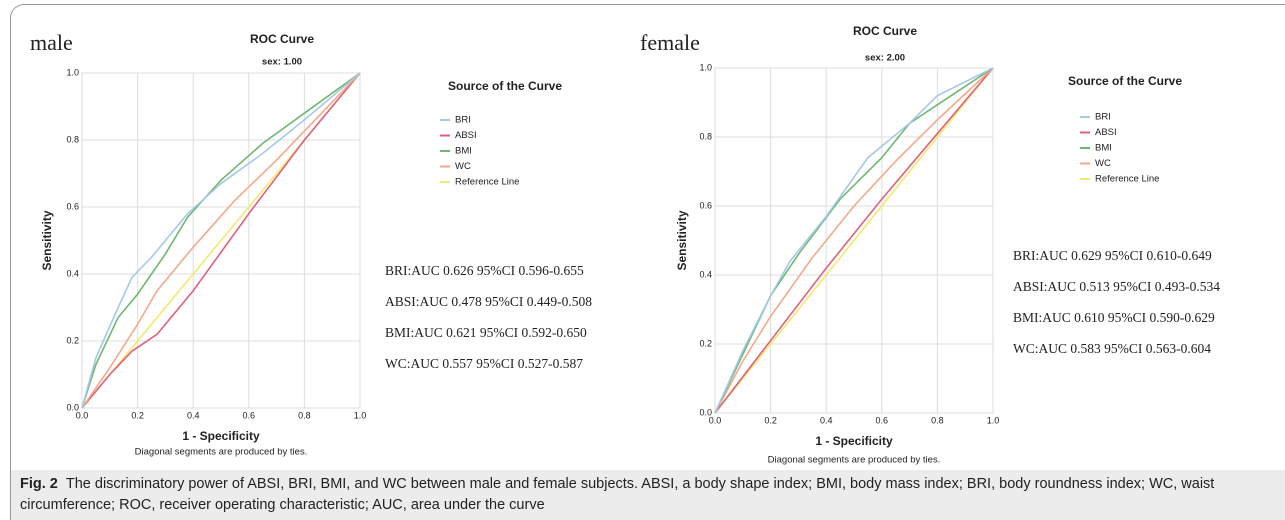 The width and height of the screenshot is (1285, 520). What do you see at coordinates (1114, 317) in the screenshot?
I see `auc-annotation: BMI:AUC 0.610 95%CI 0.590-0.629` at bounding box center [1114, 317].